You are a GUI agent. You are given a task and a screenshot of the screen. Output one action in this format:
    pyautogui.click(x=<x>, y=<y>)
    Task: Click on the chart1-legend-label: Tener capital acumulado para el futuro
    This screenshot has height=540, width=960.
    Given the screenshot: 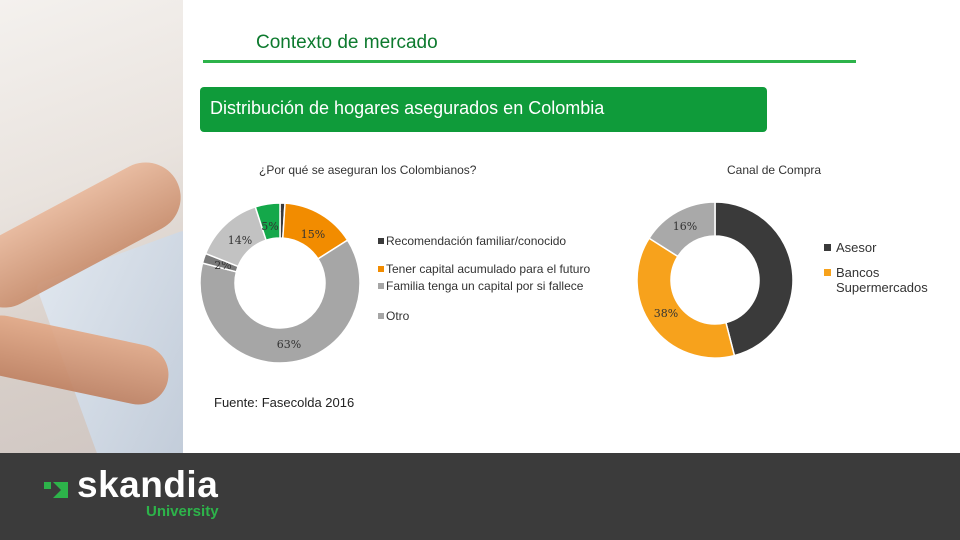 What is the action you would take?
    pyautogui.click(x=488, y=269)
    